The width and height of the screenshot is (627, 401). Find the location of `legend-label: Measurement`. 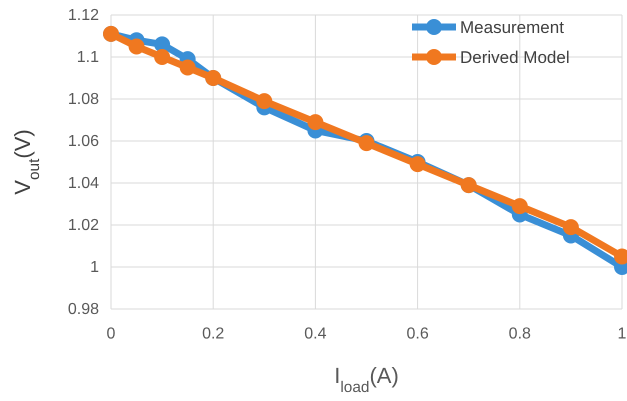

legend-label: Measurement is located at coordinates (512, 27).